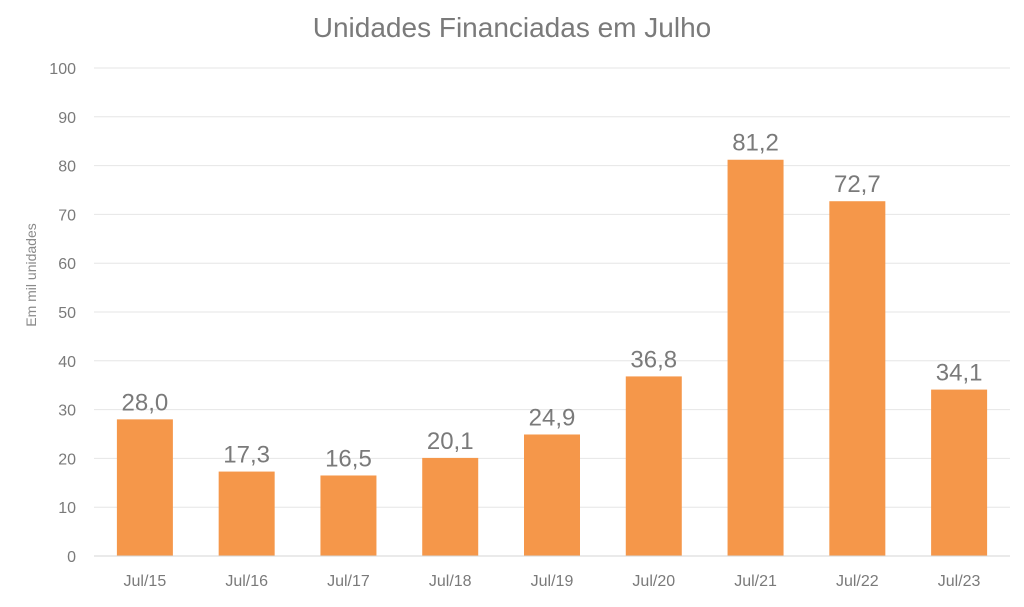  Describe the element at coordinates (959, 581) in the screenshot. I see `x-tick-label: Jul/23` at that location.